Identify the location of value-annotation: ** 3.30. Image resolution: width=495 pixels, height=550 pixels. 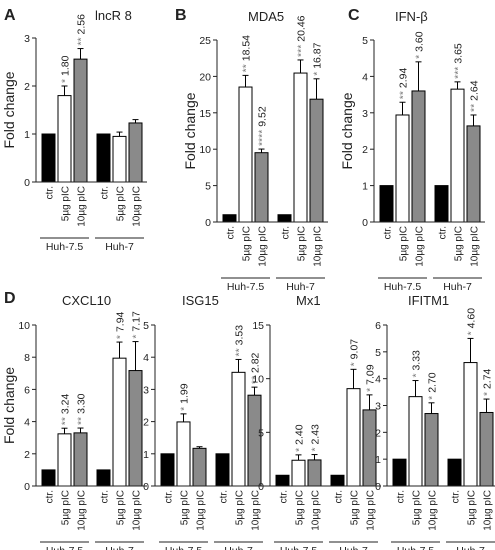
(82, 409).